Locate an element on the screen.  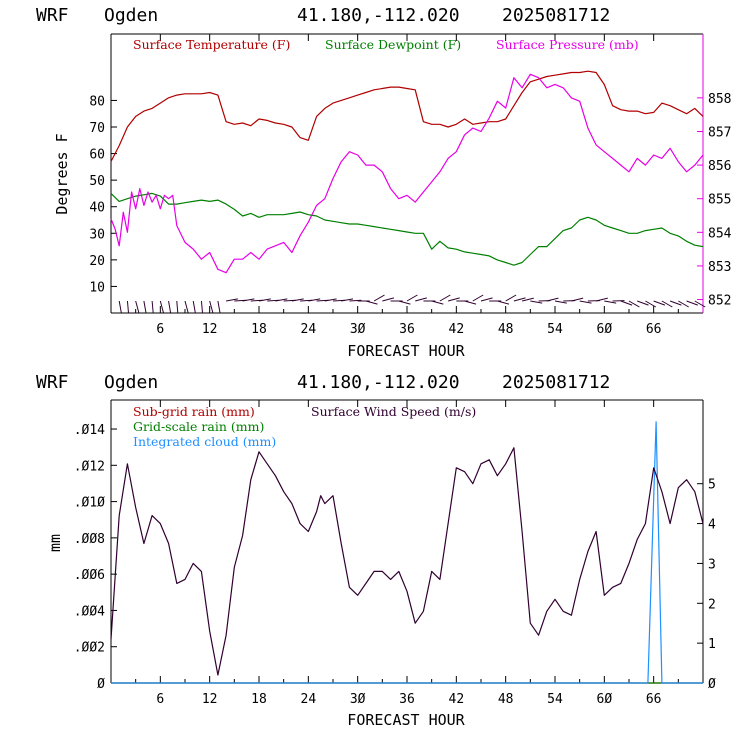
p2-legend-gridscale-rain: Grid-scale rain (mm) is located at coordinates (198, 426).